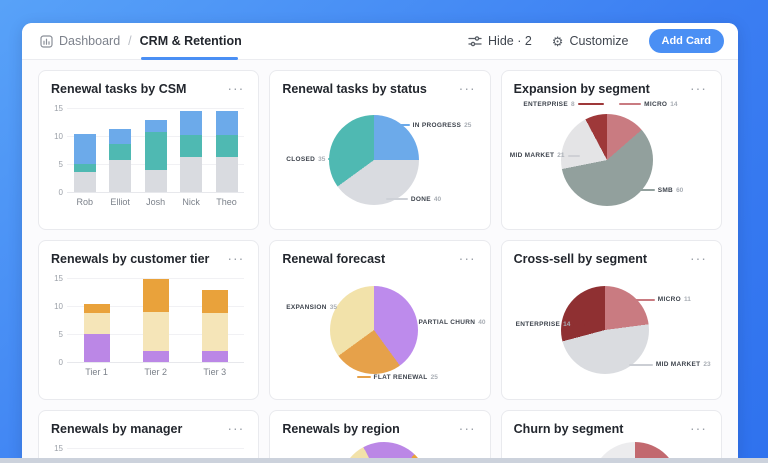 Image resolution: width=768 pixels, height=463 pixels. What do you see at coordinates (442, 322) in the screenshot?
I see `pie-label-partial-churn: PARTIAL CHURN 40` at bounding box center [442, 322].